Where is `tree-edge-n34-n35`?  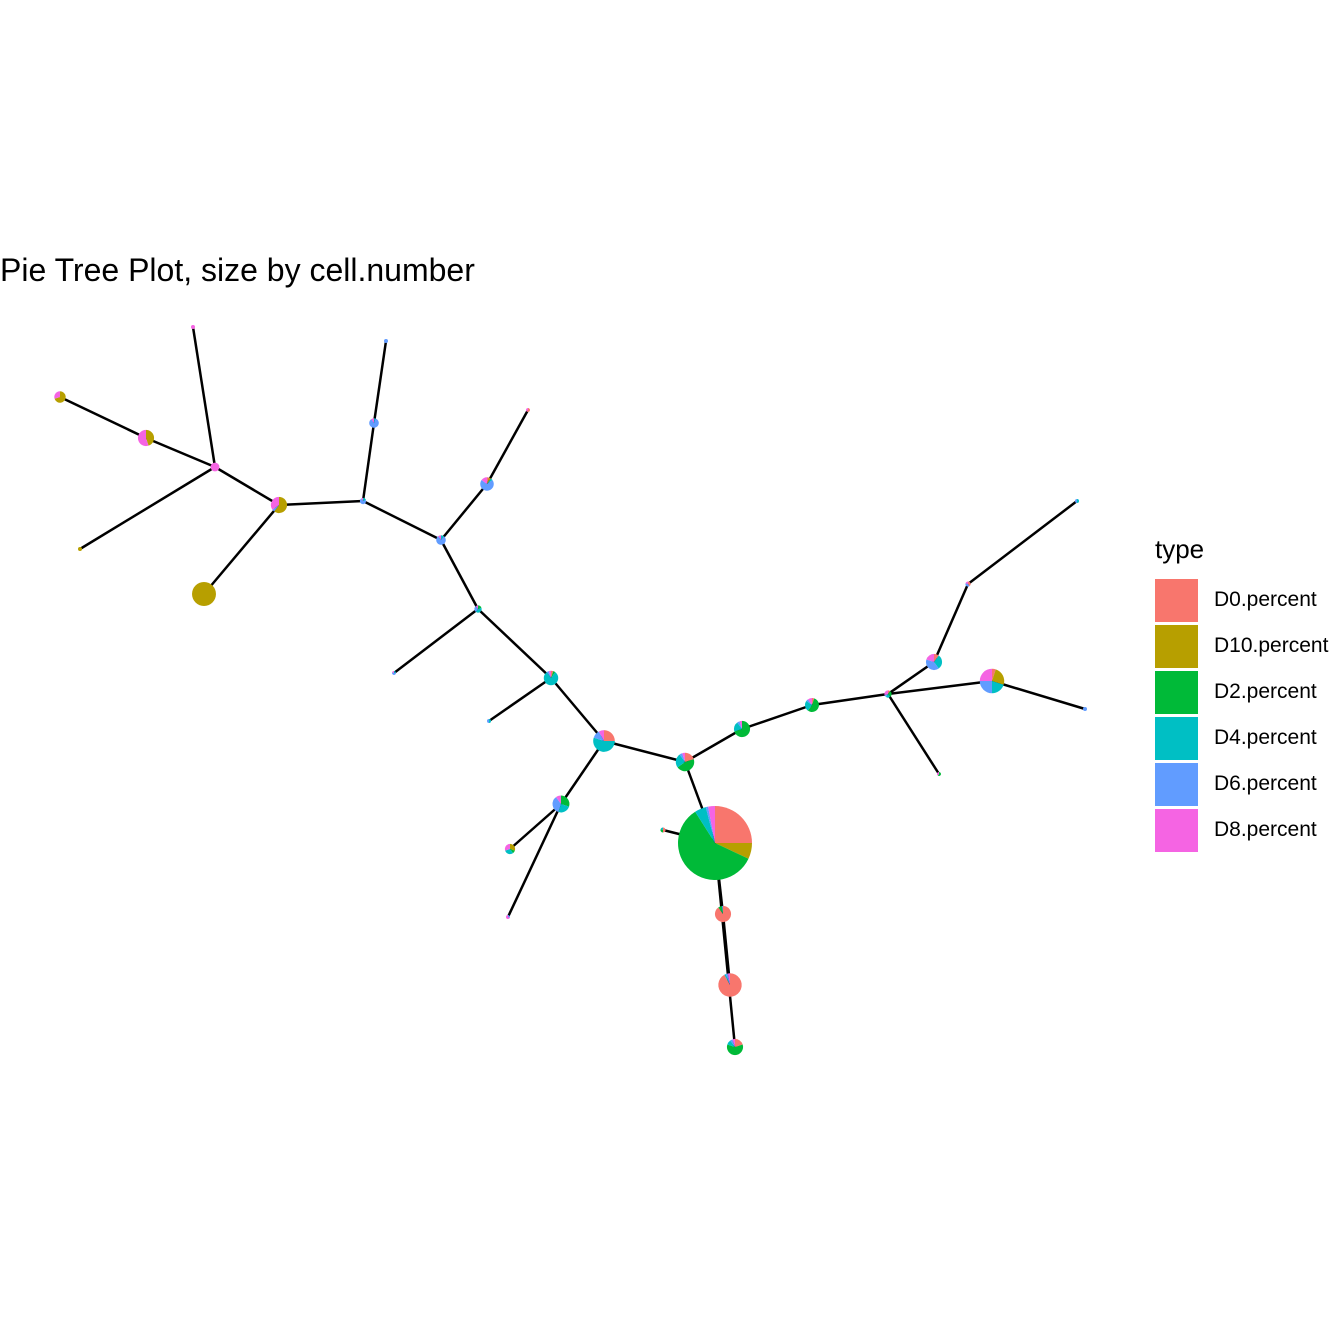
tree-edge-n34-n35 is located at coordinates (911, 678).